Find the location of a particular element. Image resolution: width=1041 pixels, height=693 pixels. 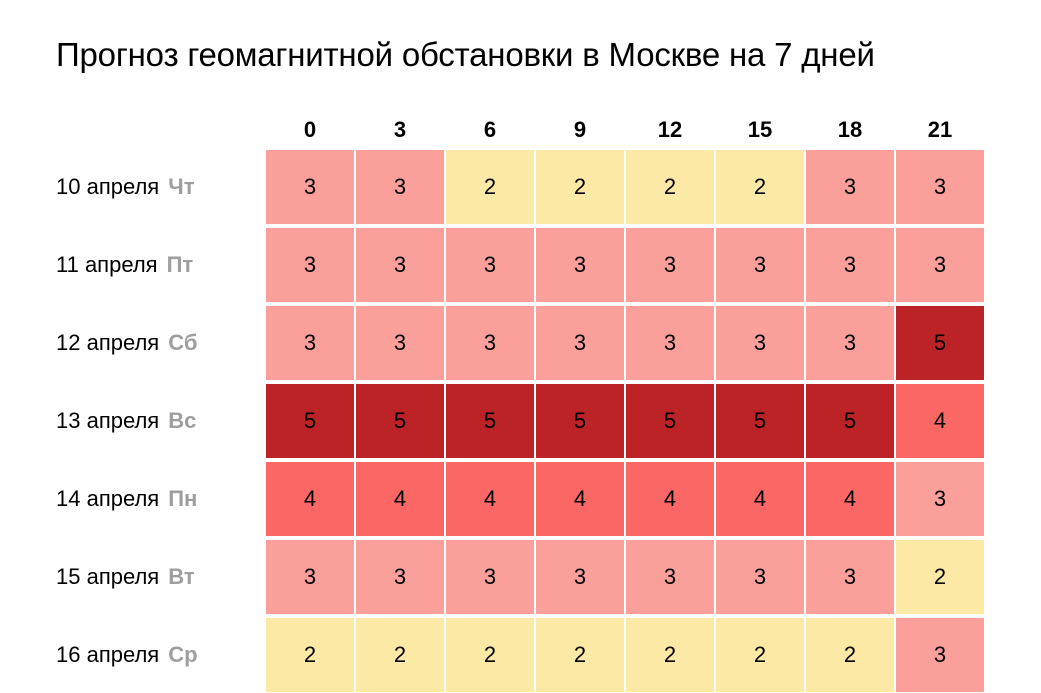

row-label: 14 апреля Пн is located at coordinates (146, 499).